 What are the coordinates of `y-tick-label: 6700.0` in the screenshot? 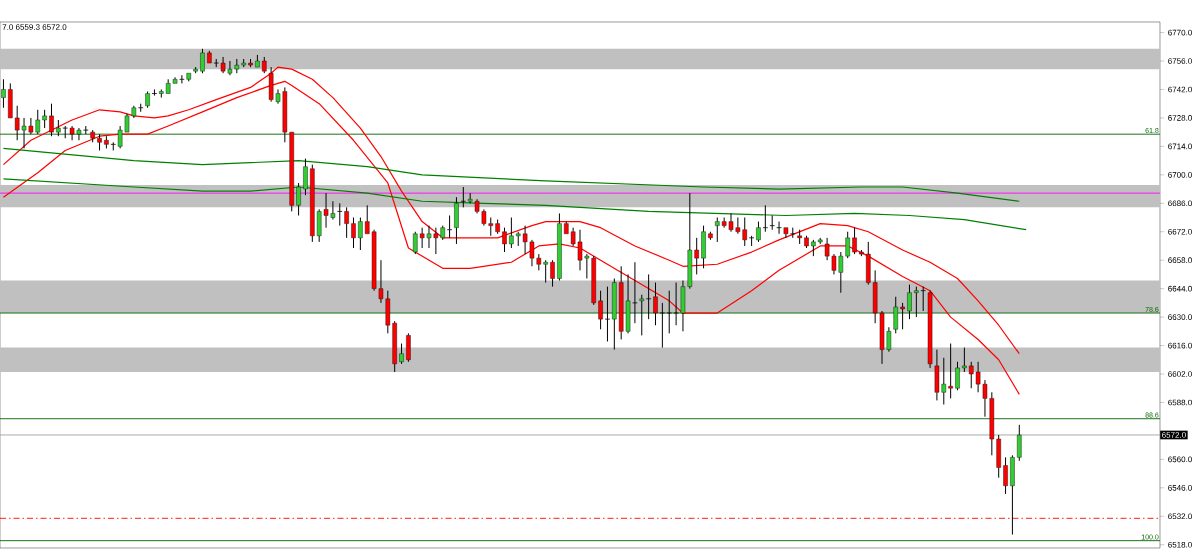 It's located at (1180, 175).